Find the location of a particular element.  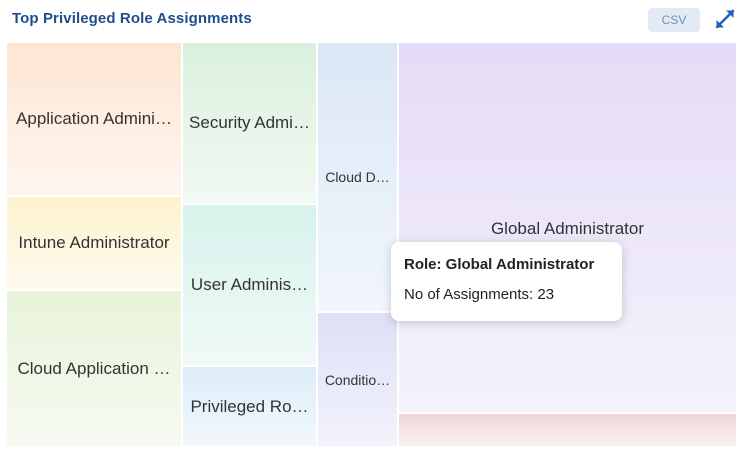

cell-label: Intune Administrator is located at coordinates (94, 242).